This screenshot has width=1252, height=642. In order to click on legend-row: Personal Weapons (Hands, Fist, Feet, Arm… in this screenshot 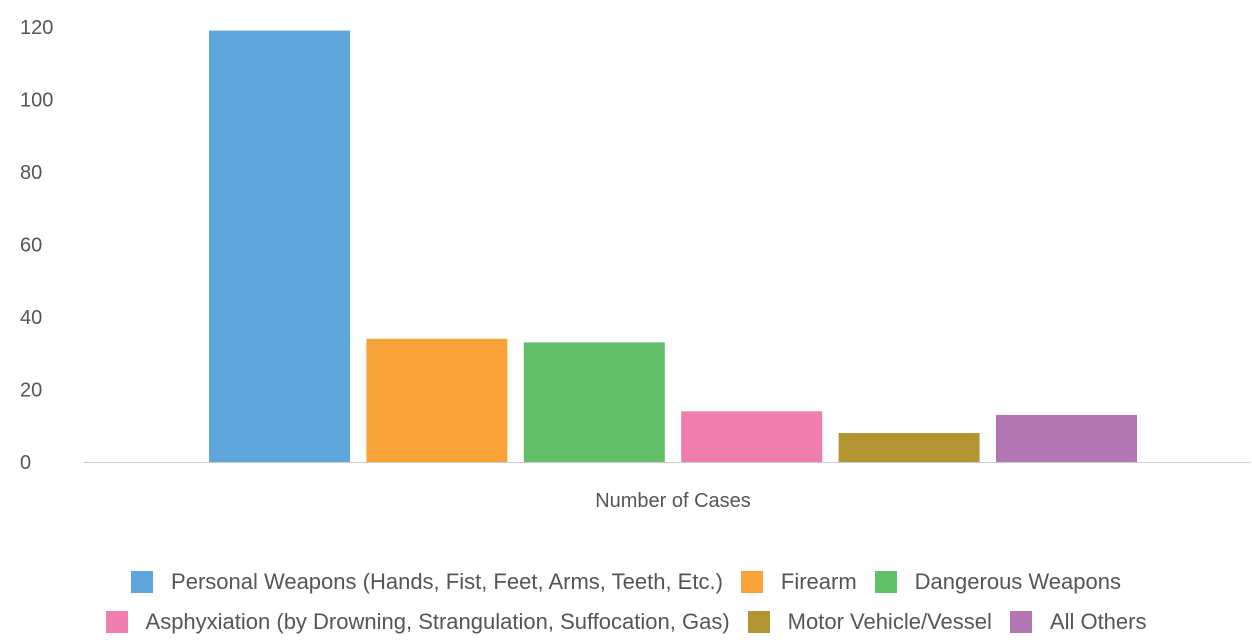, I will do `click(626, 582)`.